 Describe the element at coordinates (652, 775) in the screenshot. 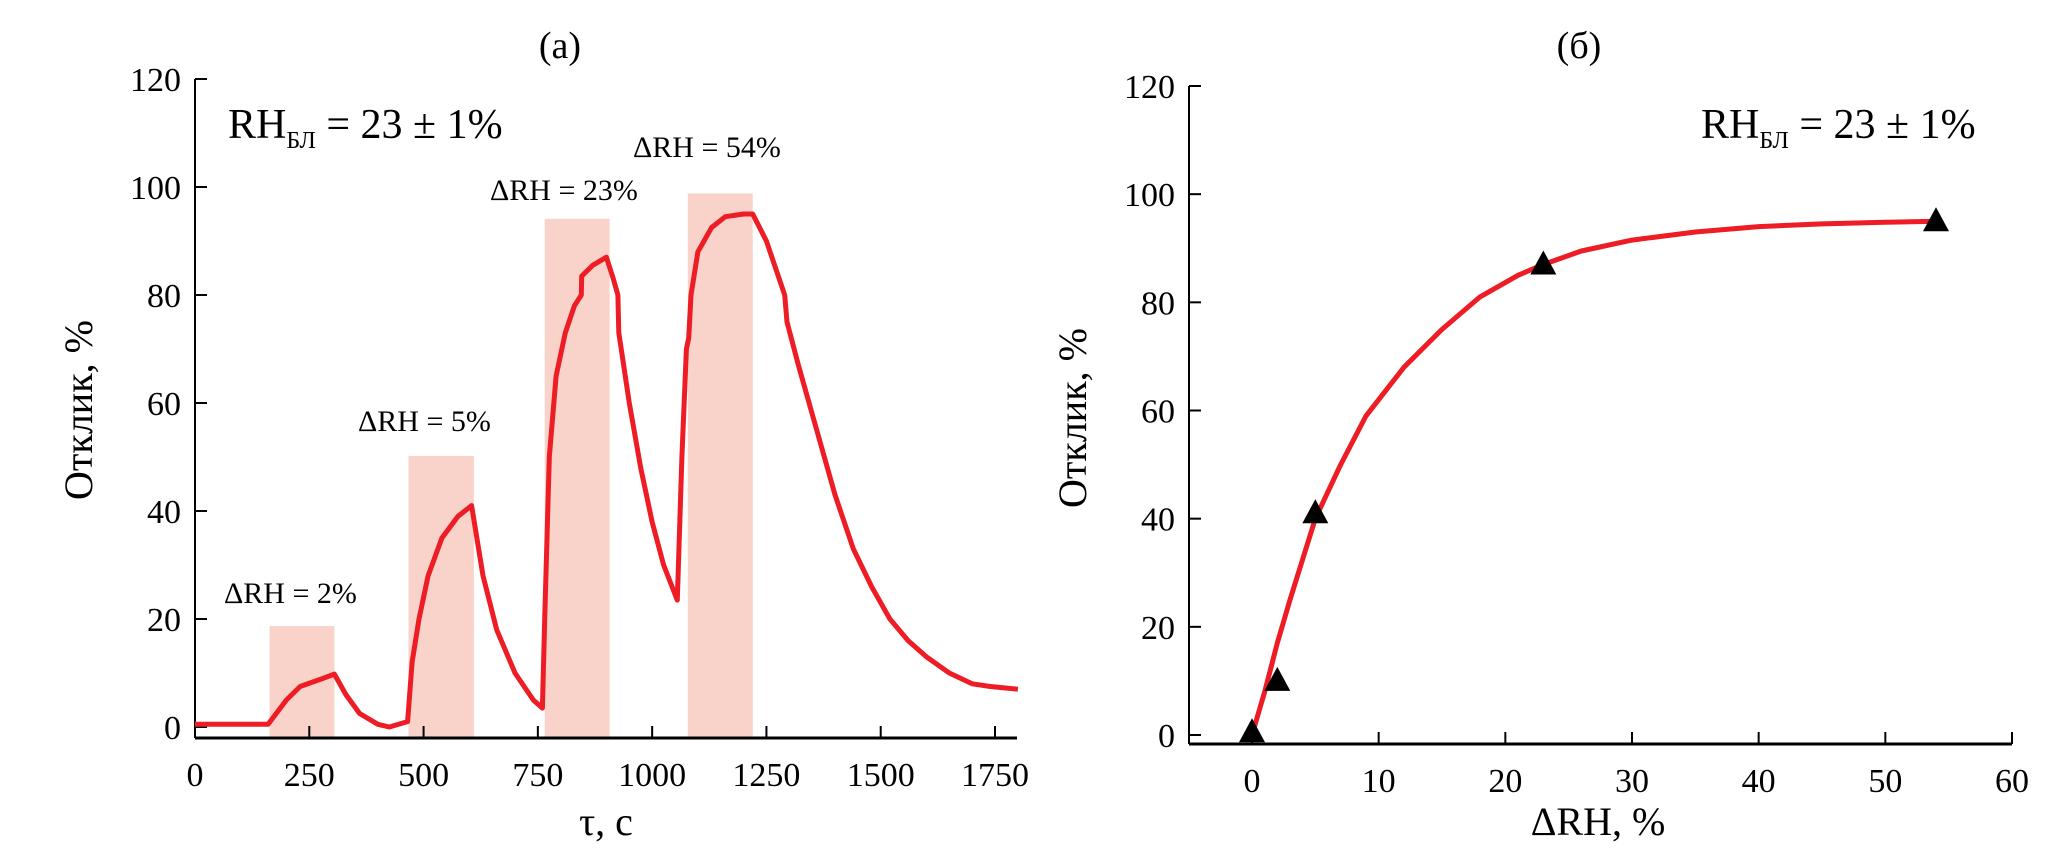

I see `x-tick-label: 1000` at that location.